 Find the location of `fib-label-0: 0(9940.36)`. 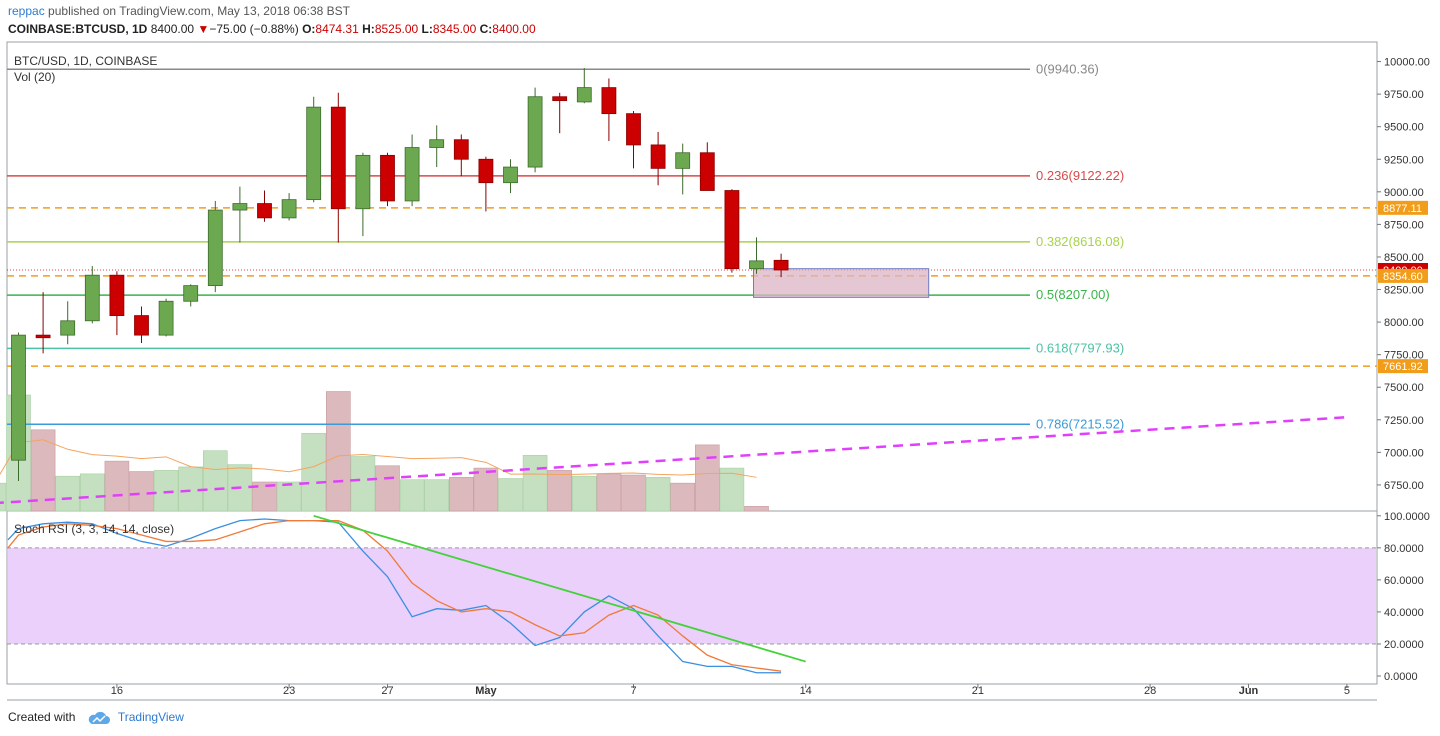

fib-label-0: 0(9940.36) is located at coordinates (1067, 68).